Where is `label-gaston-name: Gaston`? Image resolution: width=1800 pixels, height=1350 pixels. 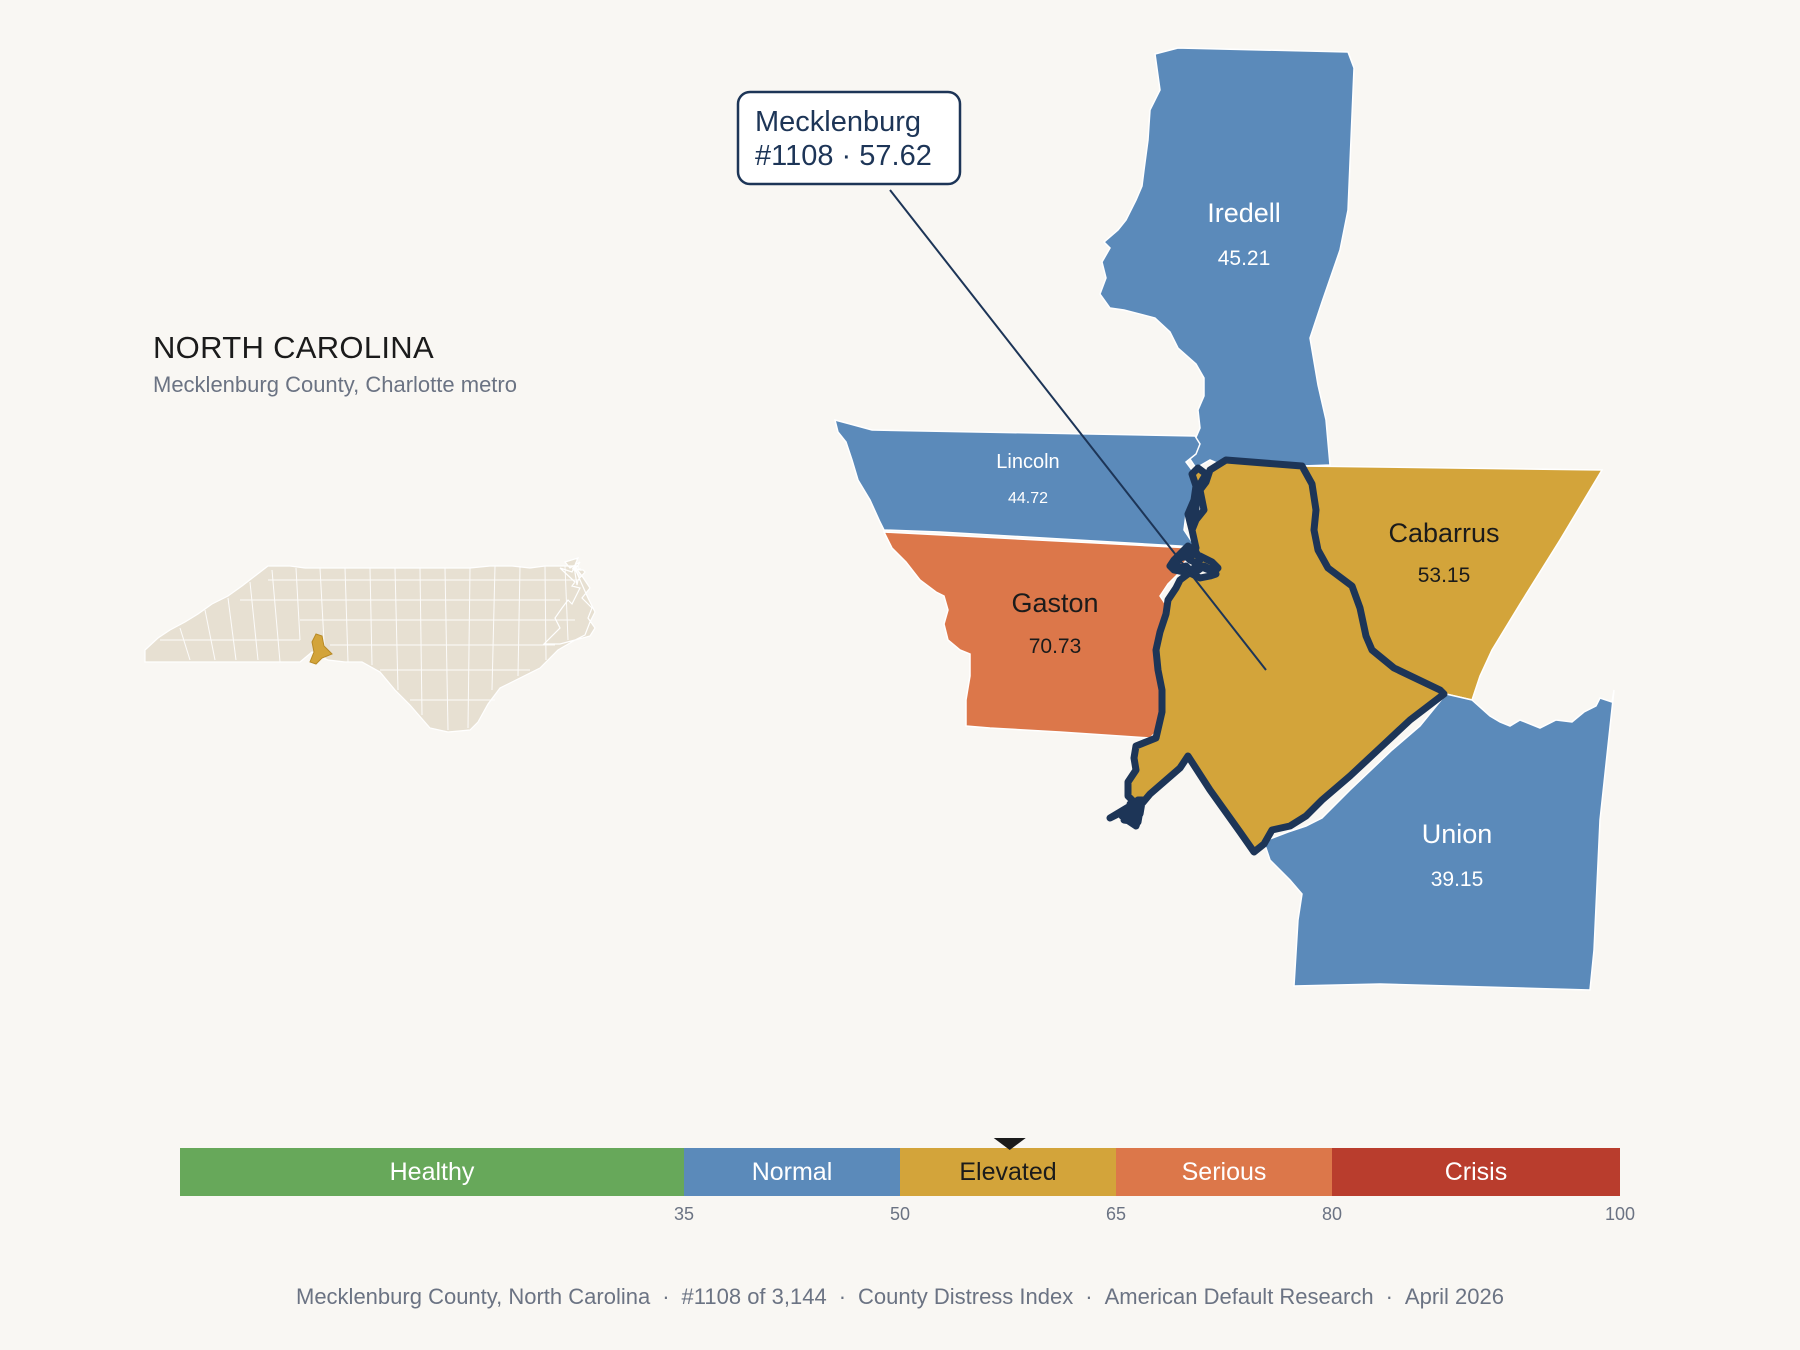
label-gaston-name: Gaston is located at coordinates (1054, 603).